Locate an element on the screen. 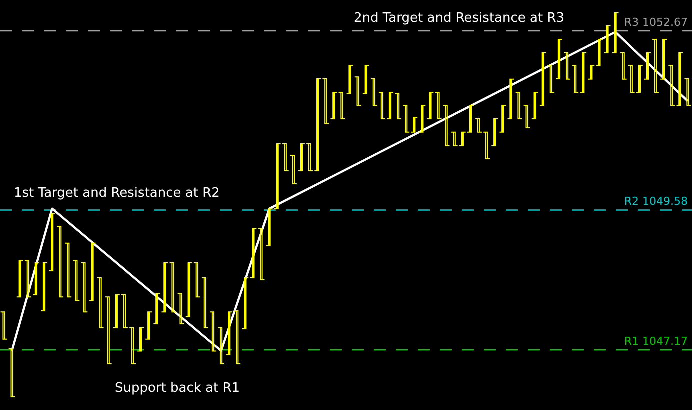 Image resolution: width=692 pixels, height=410 pixels. annotation: Support back at R1 is located at coordinates (177, 388).